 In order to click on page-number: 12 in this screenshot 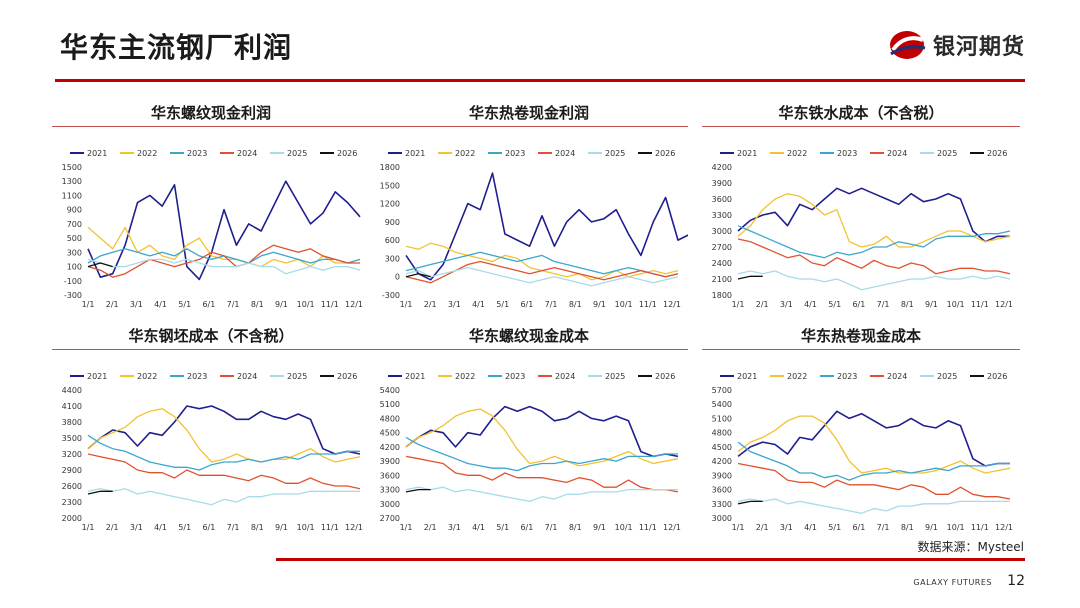, I will do `click(1016, 581)`.